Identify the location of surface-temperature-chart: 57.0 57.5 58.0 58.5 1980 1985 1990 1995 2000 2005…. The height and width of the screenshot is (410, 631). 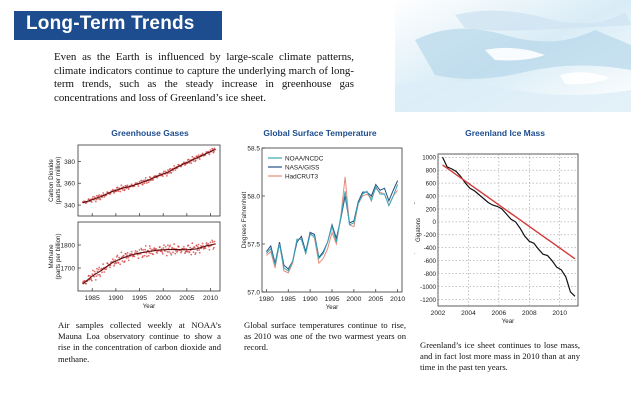
(323, 229).